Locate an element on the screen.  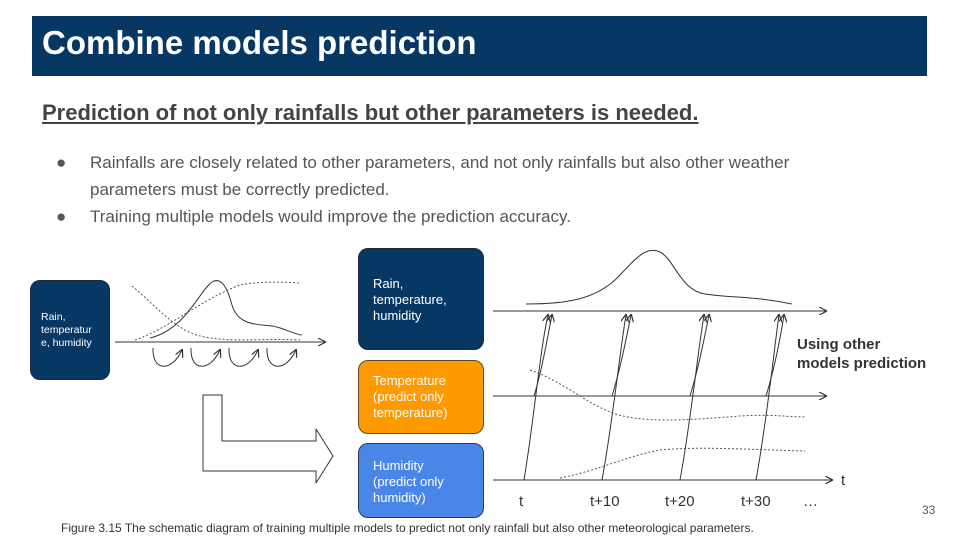
model-box-humidity: Humidity (predict only humidity) is located at coordinates (421, 480).